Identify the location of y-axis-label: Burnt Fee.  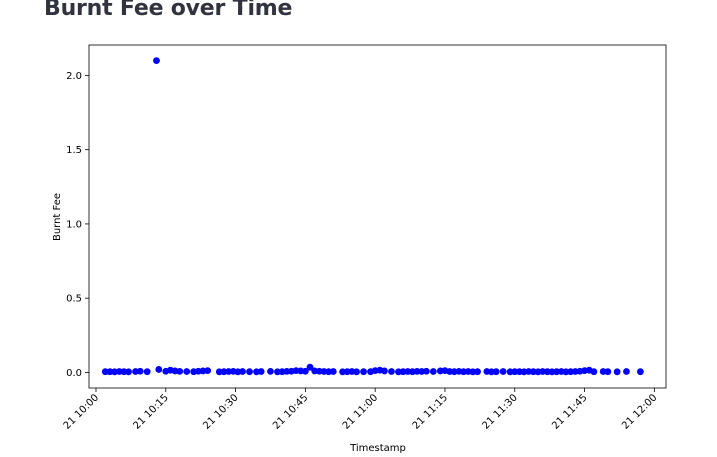
(57, 217).